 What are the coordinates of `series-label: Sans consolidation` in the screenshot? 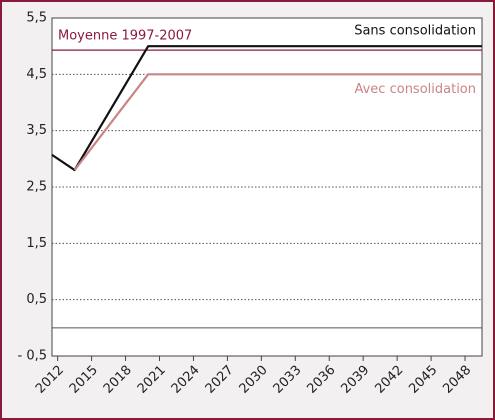 It's located at (415, 31).